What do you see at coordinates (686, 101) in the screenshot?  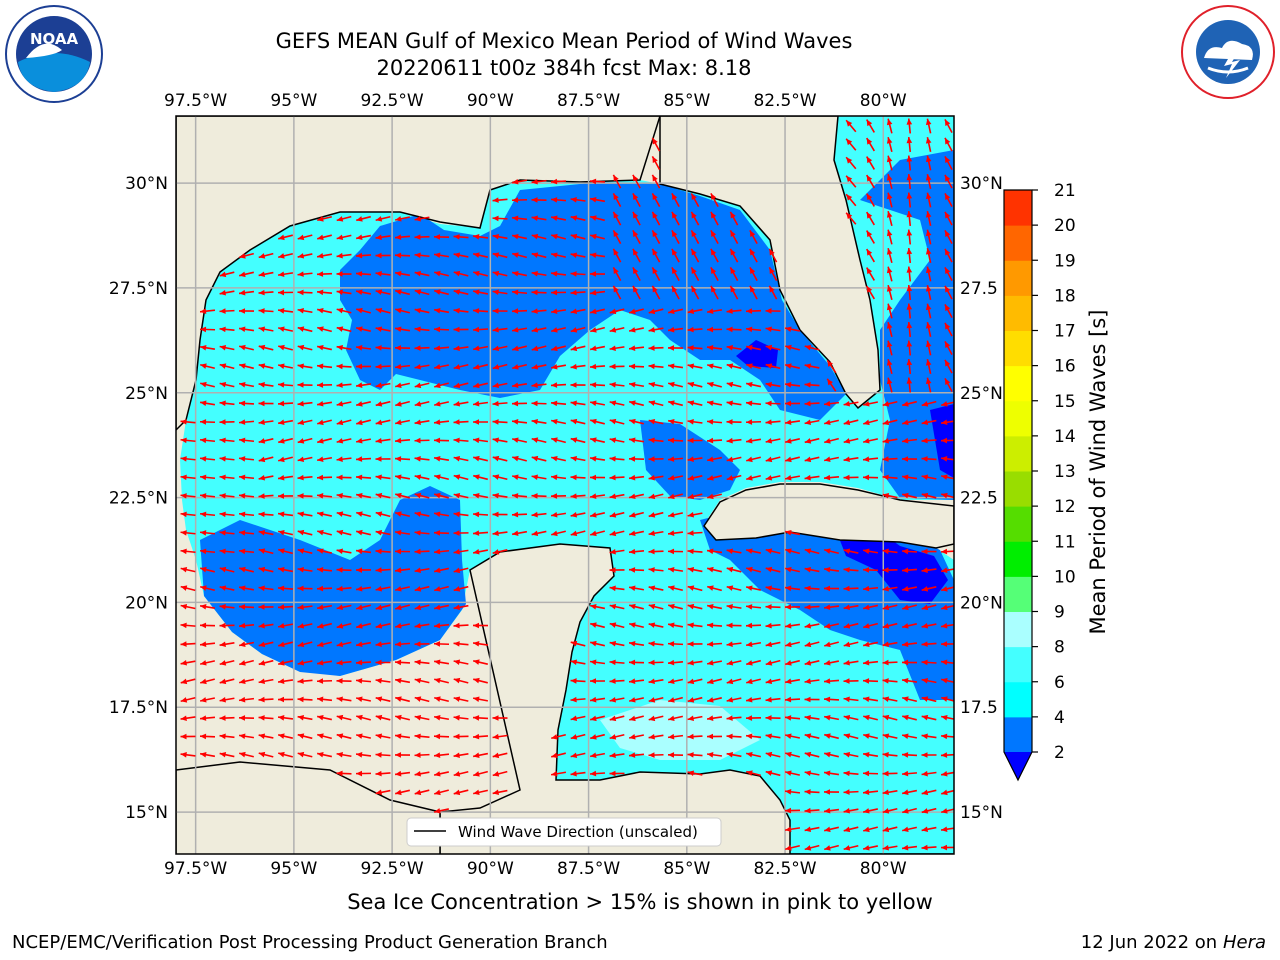 I see `lon-label-top: 85°W` at bounding box center [686, 101].